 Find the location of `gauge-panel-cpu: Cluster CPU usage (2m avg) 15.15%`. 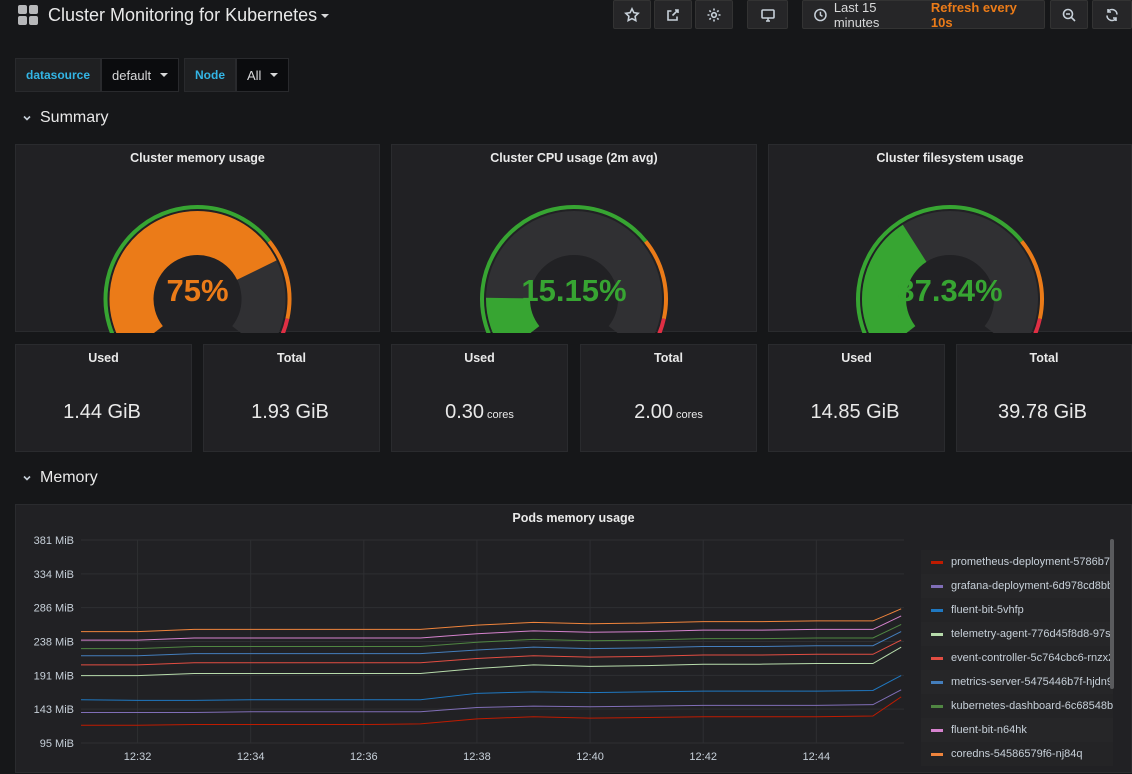

gauge-panel-cpu: Cluster CPU usage (2m avg) 15.15% is located at coordinates (574, 238).